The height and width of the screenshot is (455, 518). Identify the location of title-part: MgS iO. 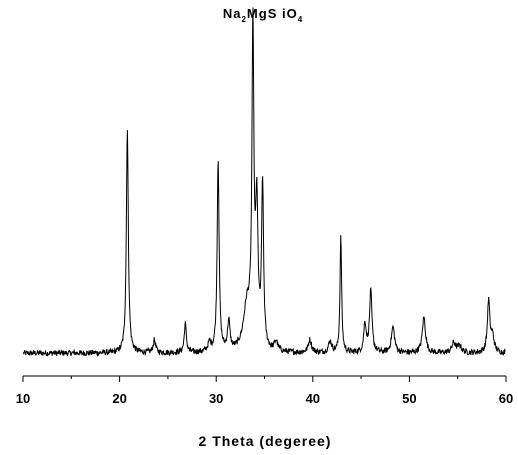
(272, 13).